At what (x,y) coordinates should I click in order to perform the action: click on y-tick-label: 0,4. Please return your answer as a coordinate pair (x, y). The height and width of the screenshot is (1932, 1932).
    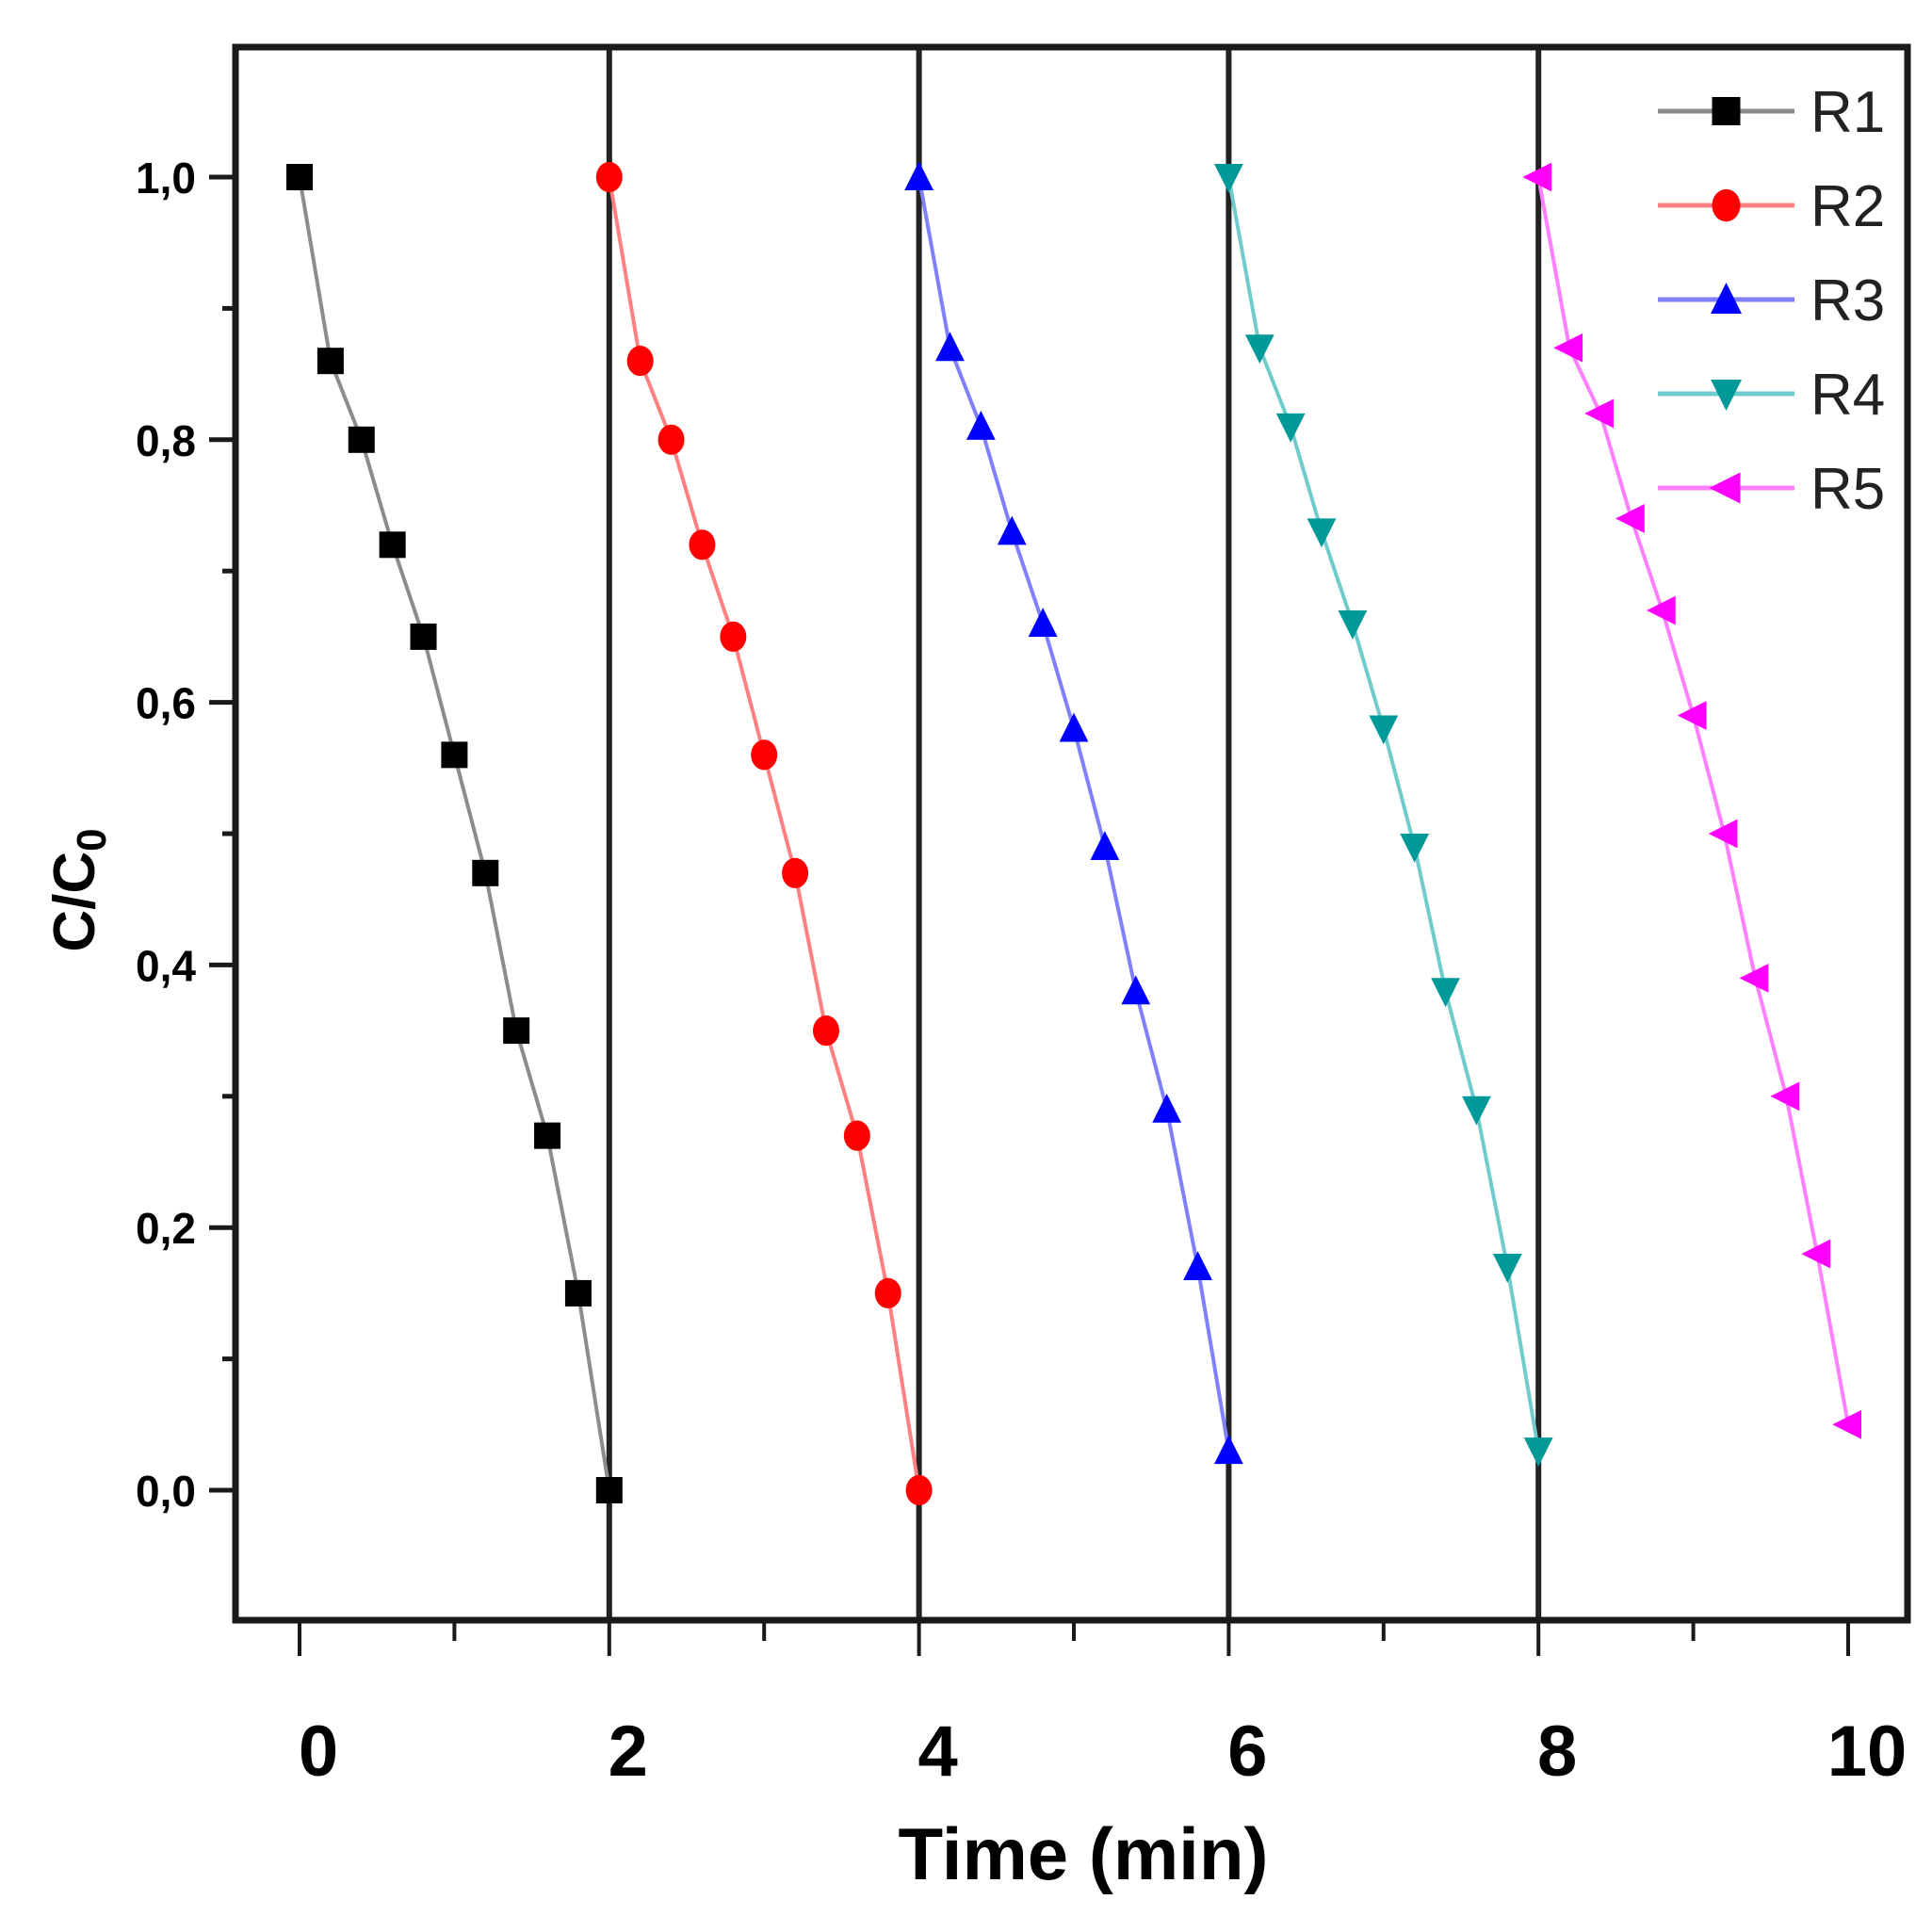
    Looking at the image, I should click on (166, 965).